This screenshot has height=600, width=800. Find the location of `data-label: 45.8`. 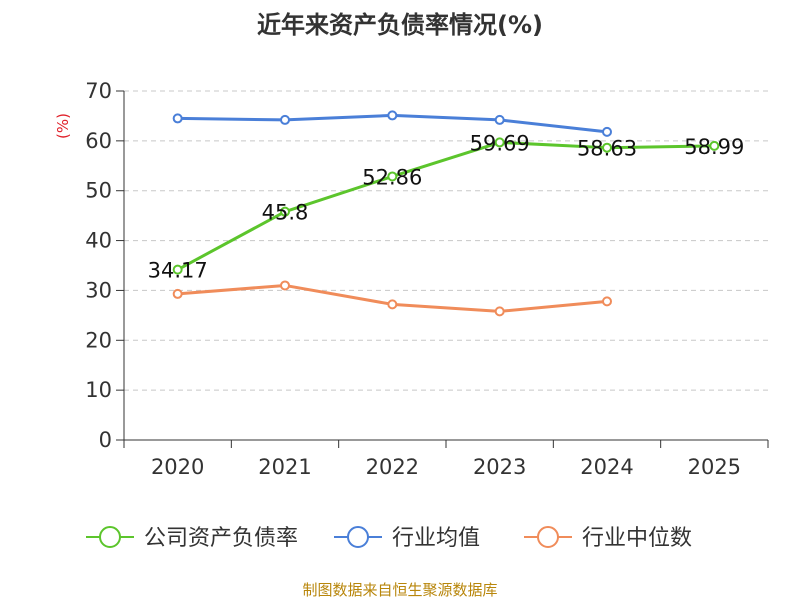

data-label: 45.8 is located at coordinates (285, 213).